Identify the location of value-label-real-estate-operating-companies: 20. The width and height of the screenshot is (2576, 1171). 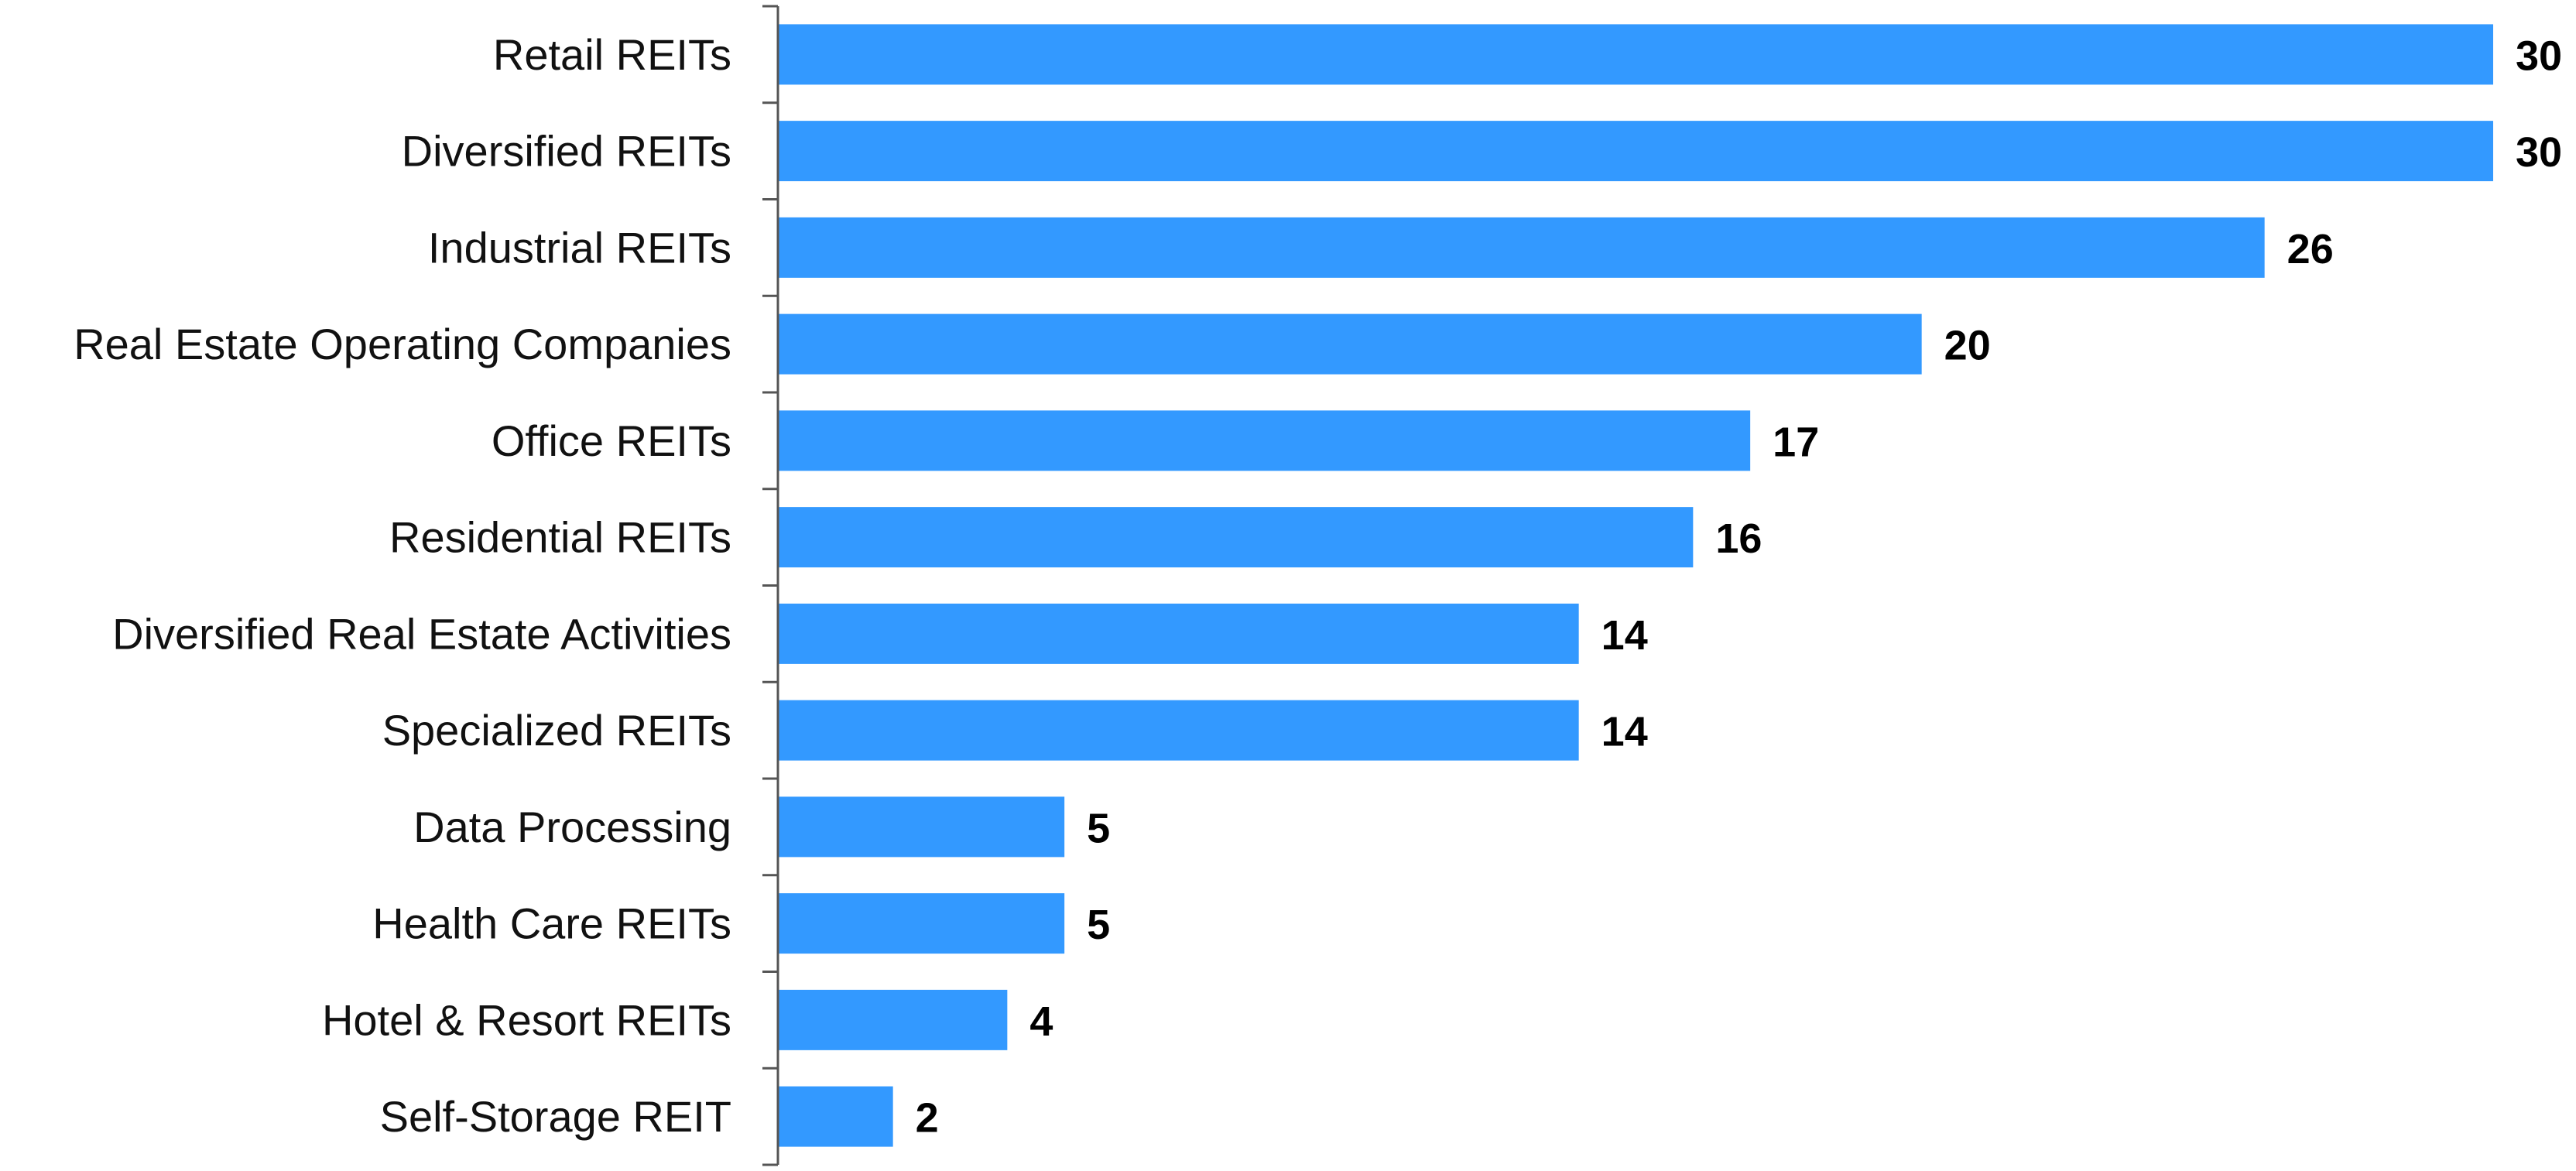
(1967, 346).